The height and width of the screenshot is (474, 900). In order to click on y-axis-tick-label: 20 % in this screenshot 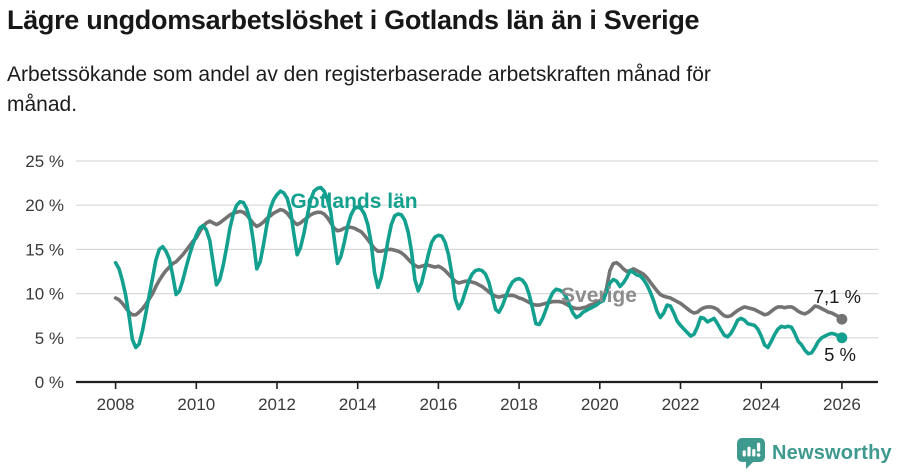, I will do `click(44, 205)`.